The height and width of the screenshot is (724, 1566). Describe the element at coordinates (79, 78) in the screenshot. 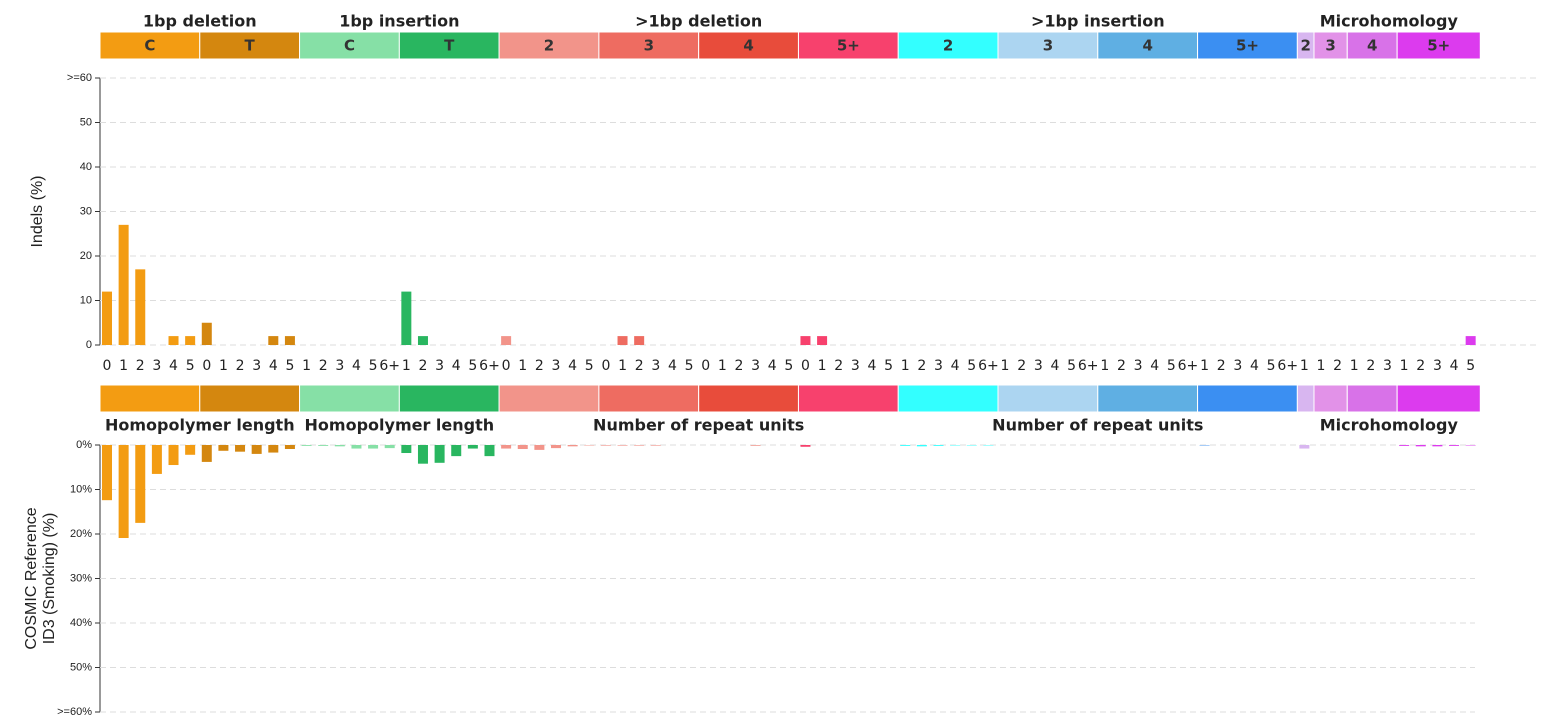

I see `y-tick-label: >=60` at that location.